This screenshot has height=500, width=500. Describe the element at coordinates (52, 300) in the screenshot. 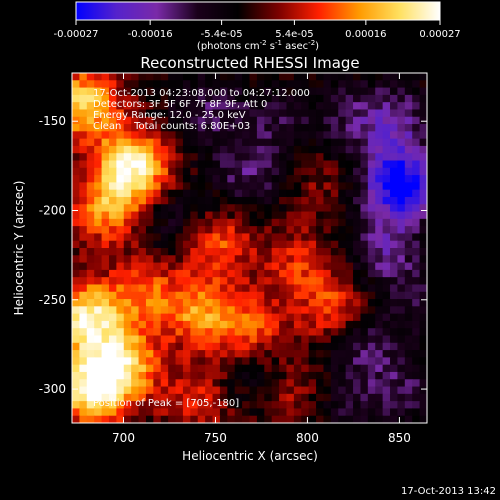

I see `y-tick-label: -250` at that location.